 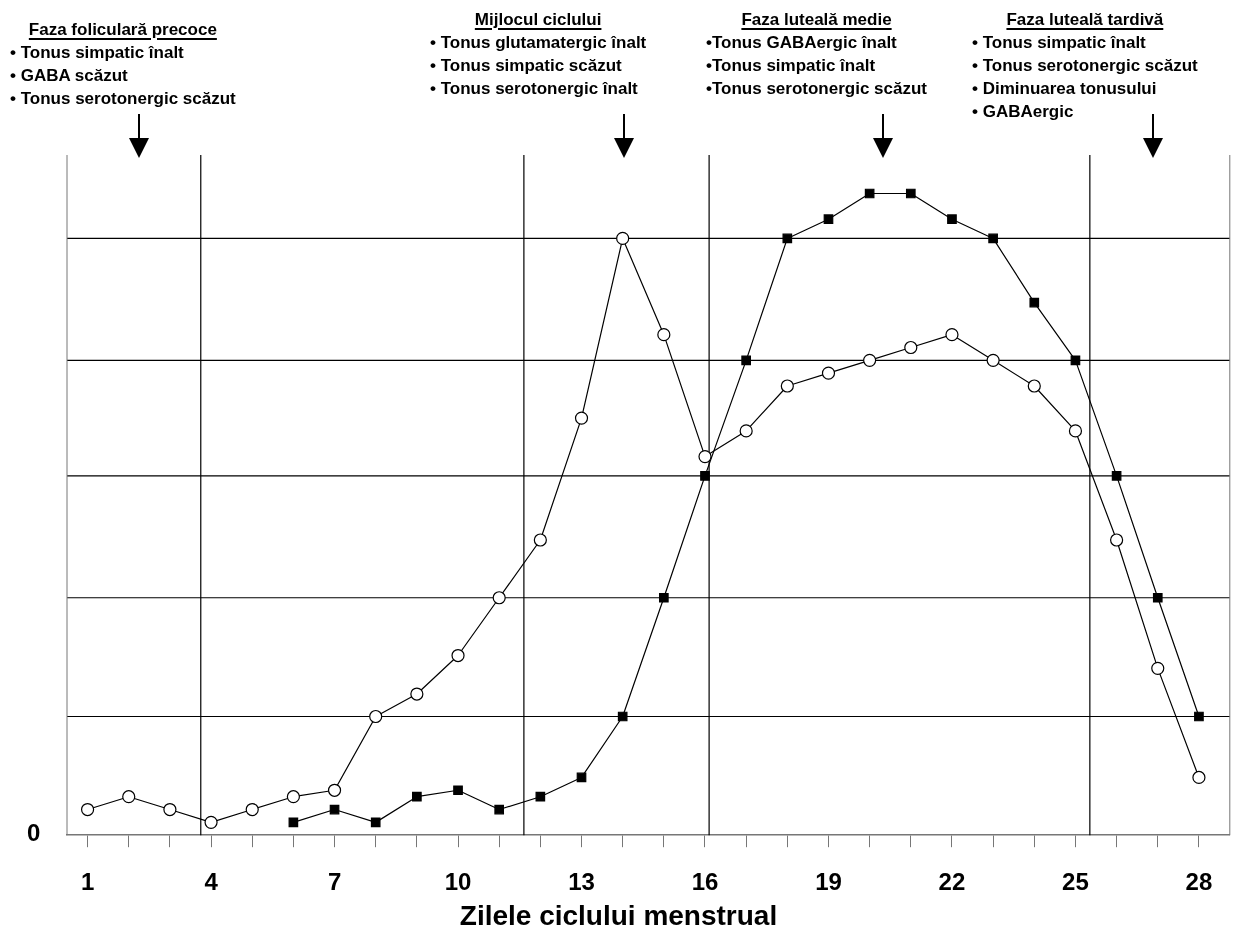 I want to click on x-tick-label: 1, so click(x=87, y=882).